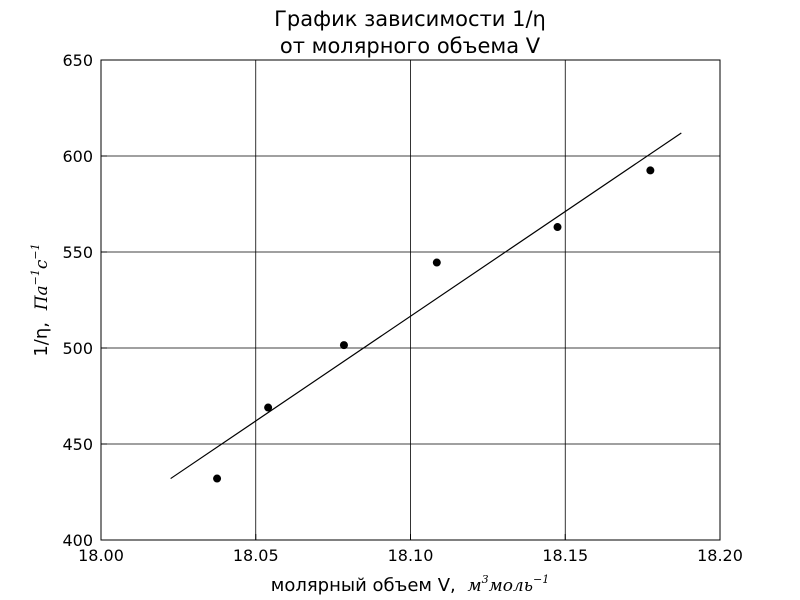 The height and width of the screenshot is (600, 800). What do you see at coordinates (77, 540) in the screenshot?
I see `y-tick-label: 400` at bounding box center [77, 540].